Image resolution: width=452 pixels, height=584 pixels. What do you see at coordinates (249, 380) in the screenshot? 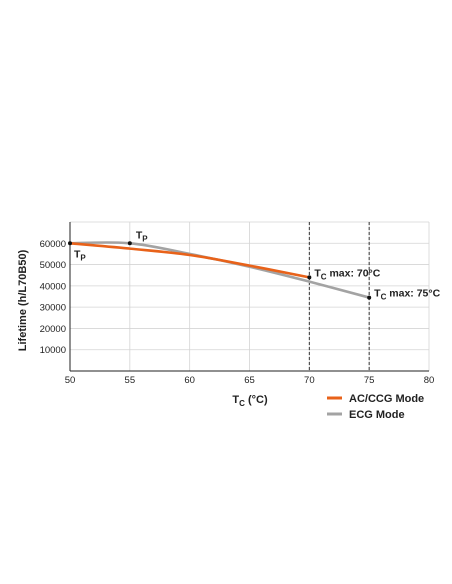
I see `x-tick-label-65: 65` at bounding box center [249, 380].